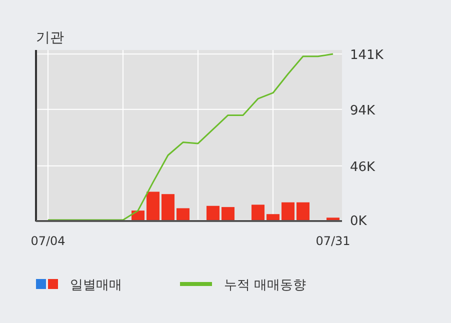 This screenshot has height=323, width=451. I want to click on legend-label: 누적 매매동향, so click(265, 285).